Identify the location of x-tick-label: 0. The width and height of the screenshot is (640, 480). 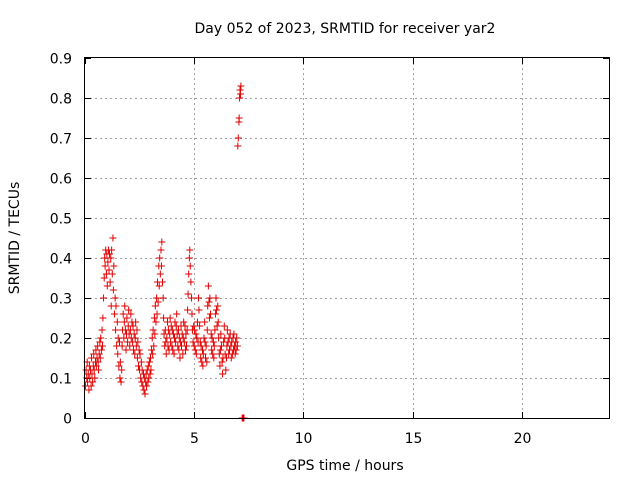
(85, 439).